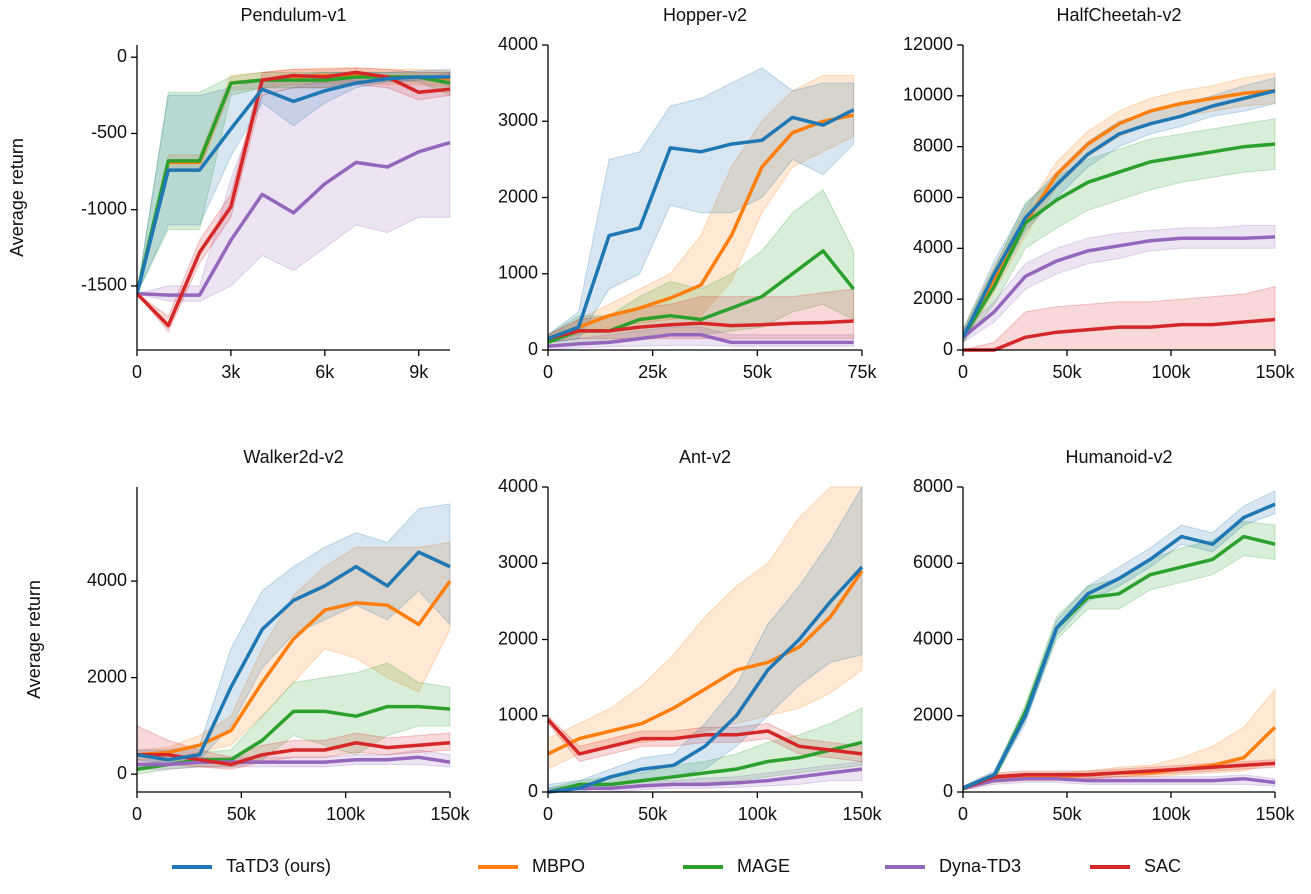 Image resolution: width=1311 pixels, height=894 pixels. What do you see at coordinates (705, 457) in the screenshot?
I see `subplot-title: Ant-v2` at bounding box center [705, 457].